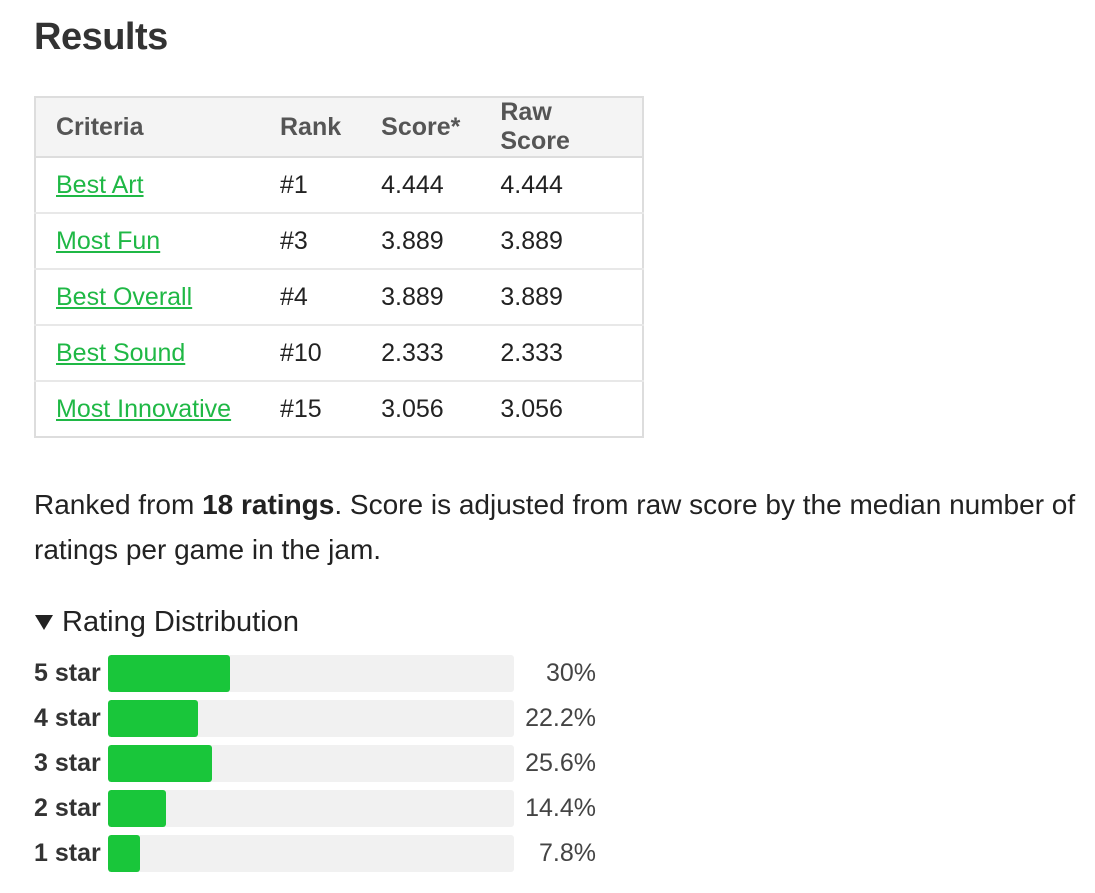 This screenshot has width=1095, height=893. What do you see at coordinates (100, 184) in the screenshot?
I see `criteria-link-best-art: Best Art` at bounding box center [100, 184].